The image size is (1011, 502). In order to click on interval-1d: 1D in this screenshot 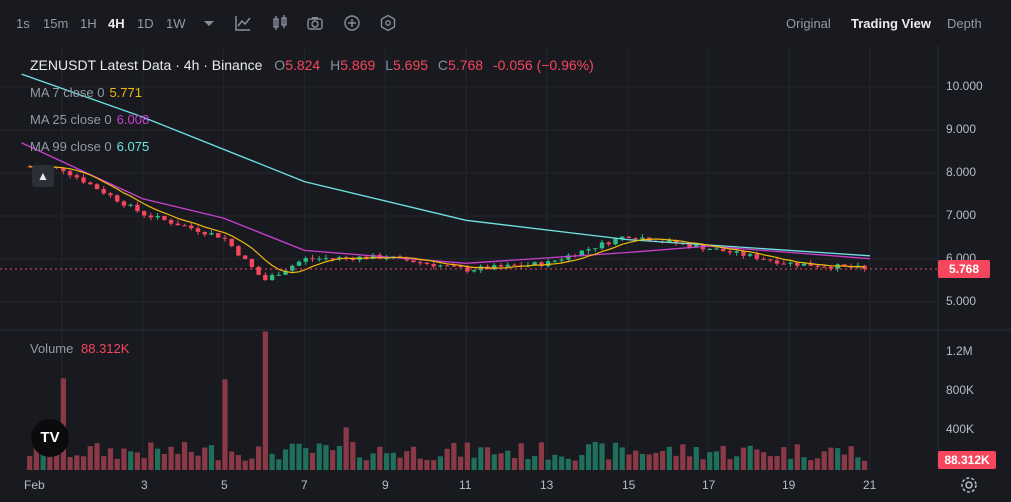, I will do `click(145, 23)`.